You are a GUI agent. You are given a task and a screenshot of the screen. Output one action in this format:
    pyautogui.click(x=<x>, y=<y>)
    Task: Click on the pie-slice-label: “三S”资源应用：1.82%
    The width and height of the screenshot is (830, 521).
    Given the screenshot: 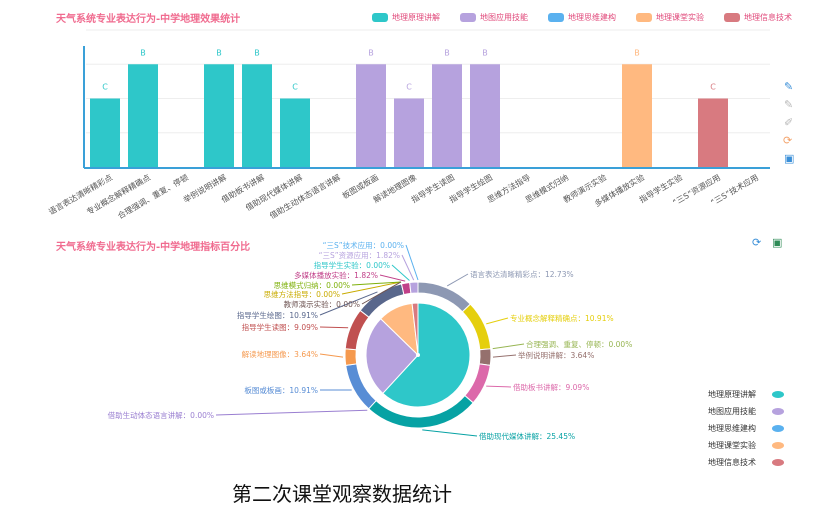 What is the action you would take?
    pyautogui.click(x=359, y=255)
    